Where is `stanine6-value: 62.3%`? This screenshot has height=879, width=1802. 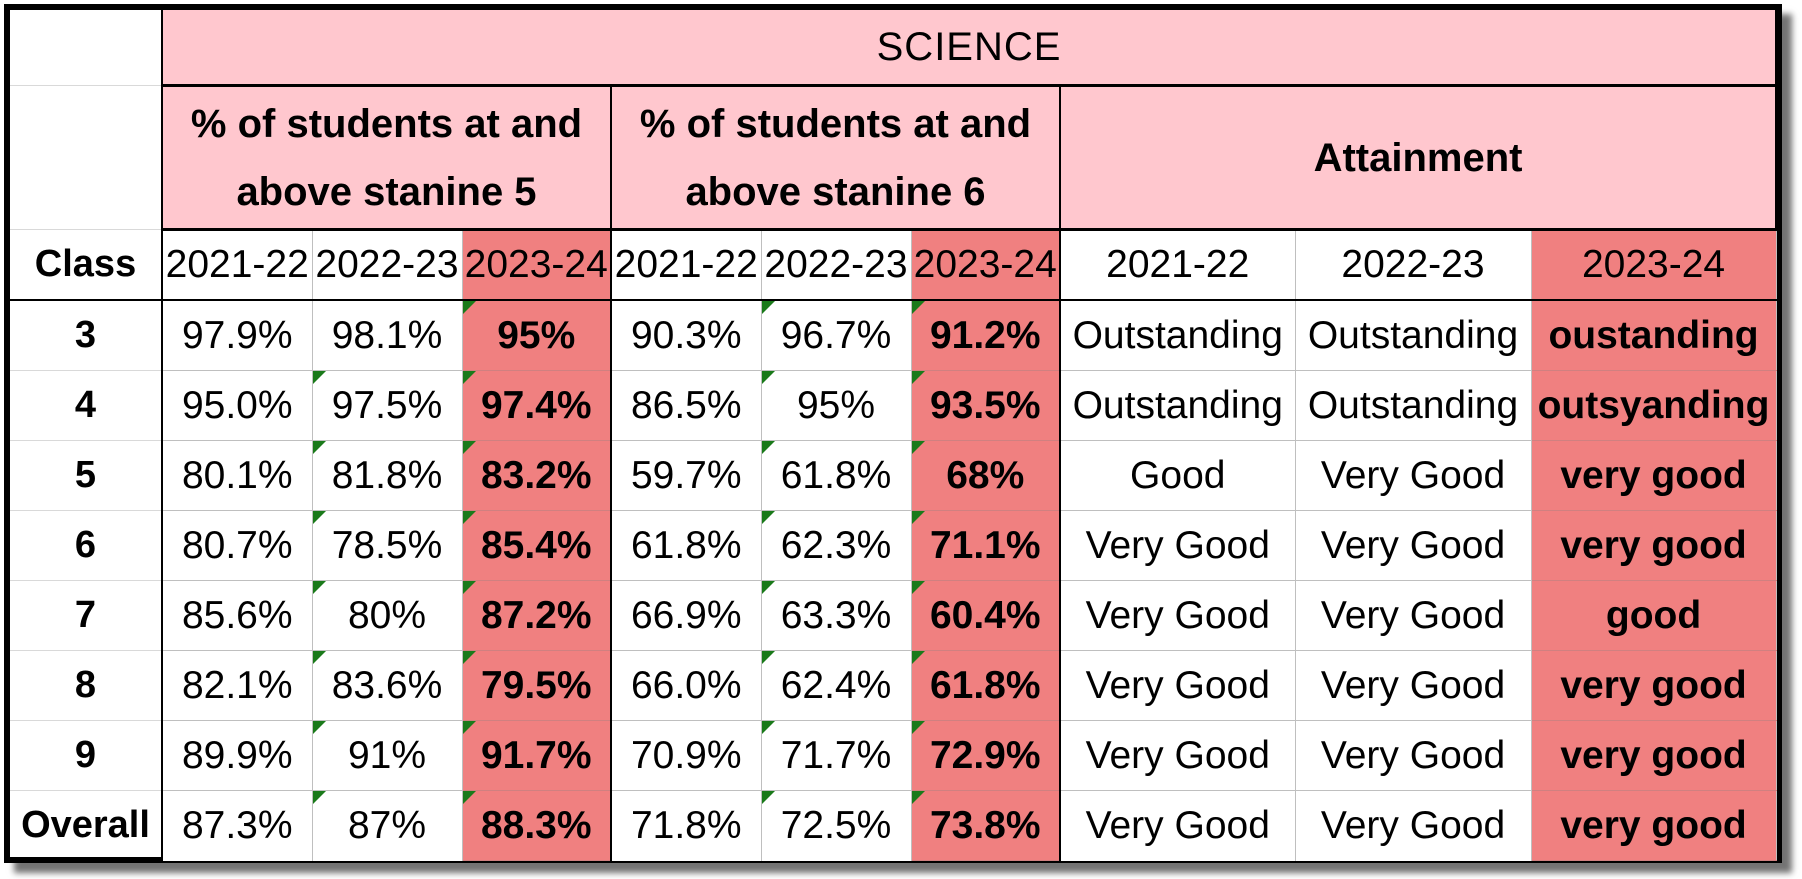
stanine6-value: 62.3% is located at coordinates (836, 545).